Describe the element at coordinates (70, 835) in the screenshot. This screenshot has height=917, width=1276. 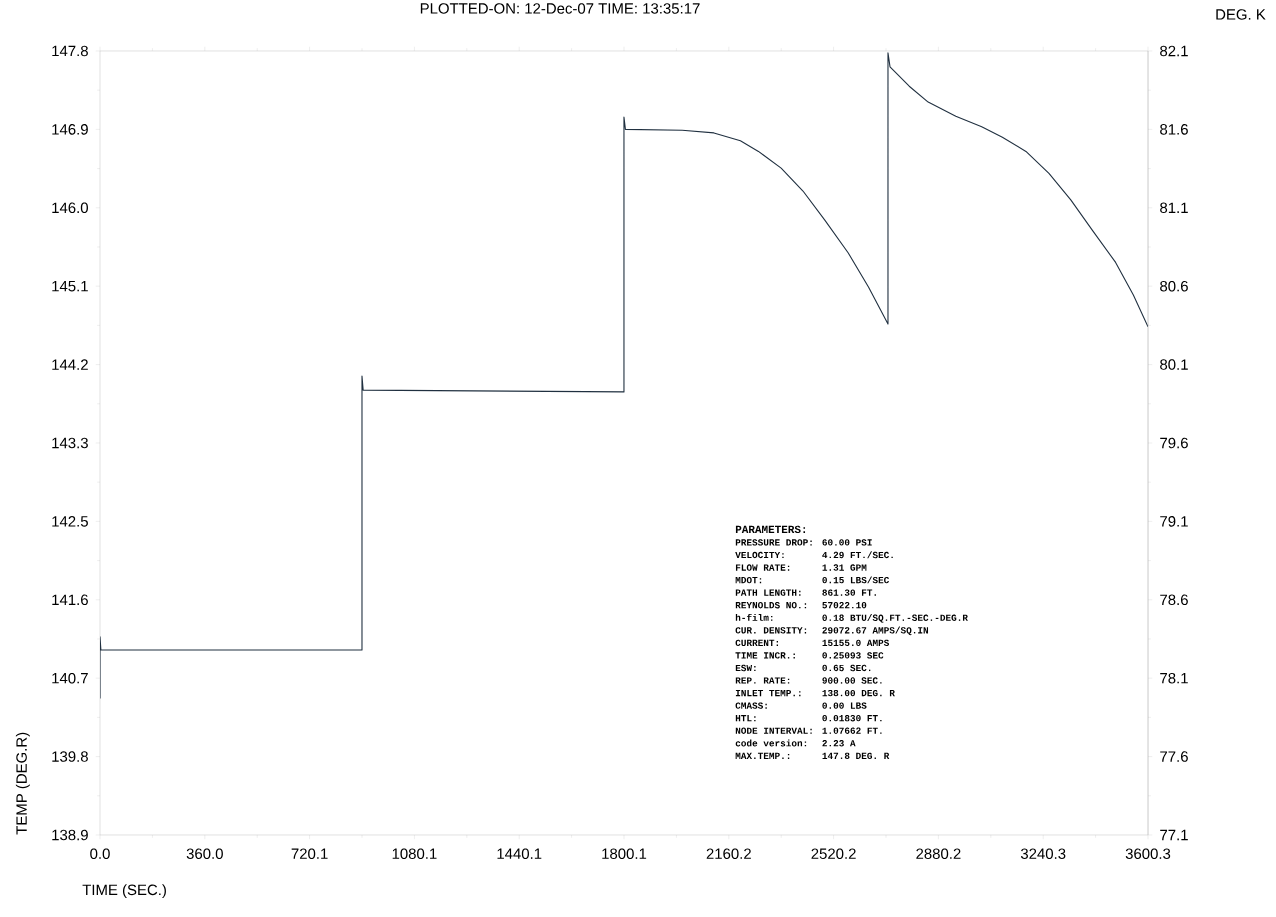
I see `y-tick-label: 138.9` at that location.